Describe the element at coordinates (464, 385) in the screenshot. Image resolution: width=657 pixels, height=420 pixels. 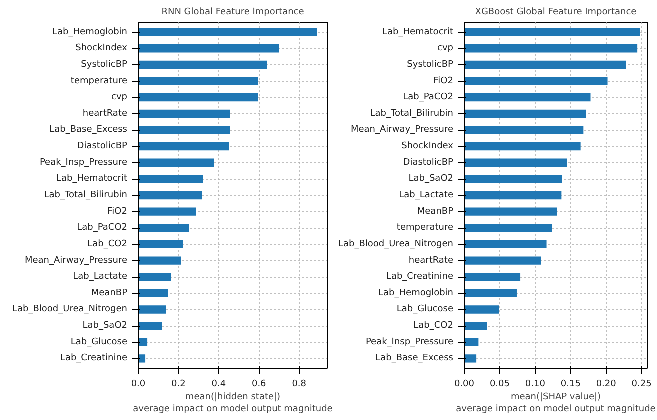
I see `x-tick-label: 0.00` at that location.